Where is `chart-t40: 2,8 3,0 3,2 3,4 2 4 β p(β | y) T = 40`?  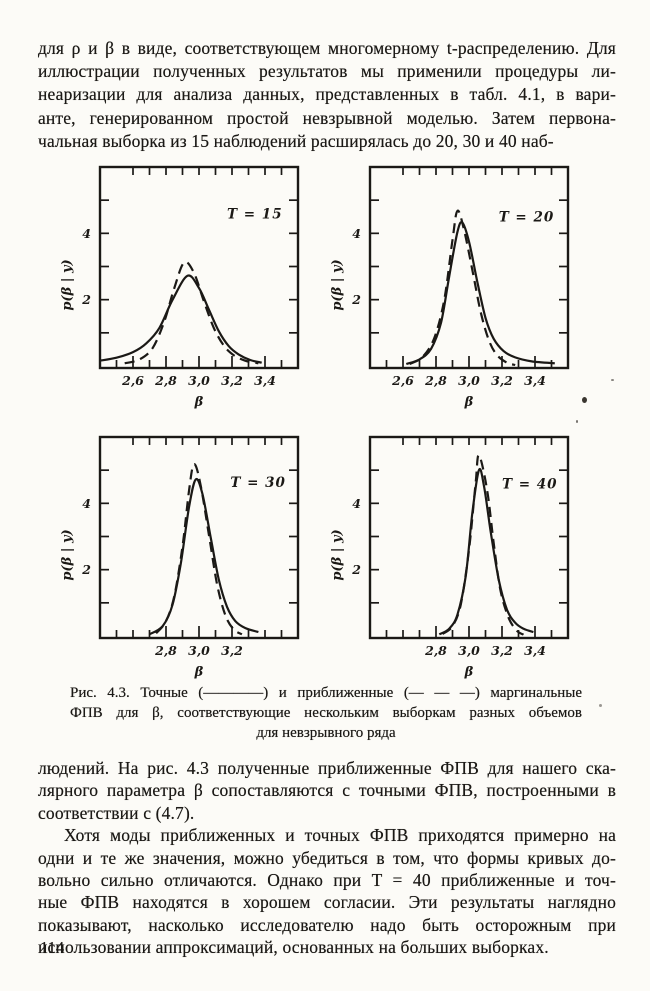 chart-t40: 2,8 3,0 3,2 3,4 2 4 β p(β | y) T = 40 is located at coordinates (452, 557).